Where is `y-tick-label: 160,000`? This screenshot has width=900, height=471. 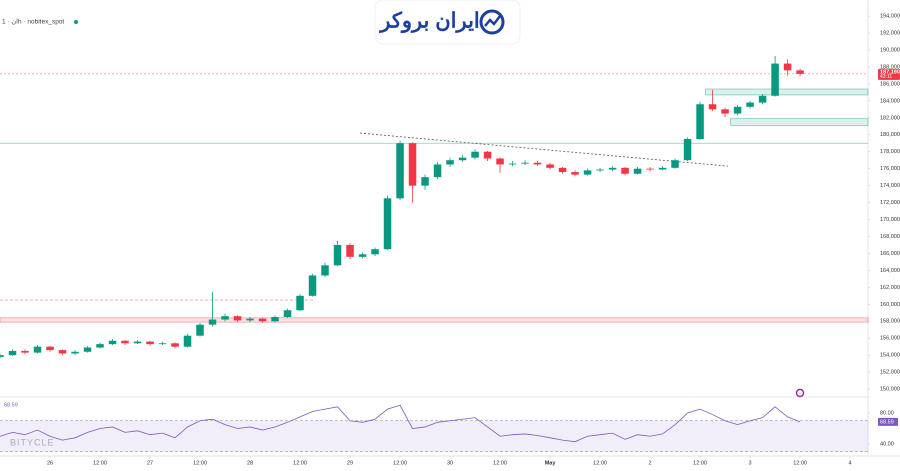 y-tick-label: 160,000 is located at coordinates (890, 305).